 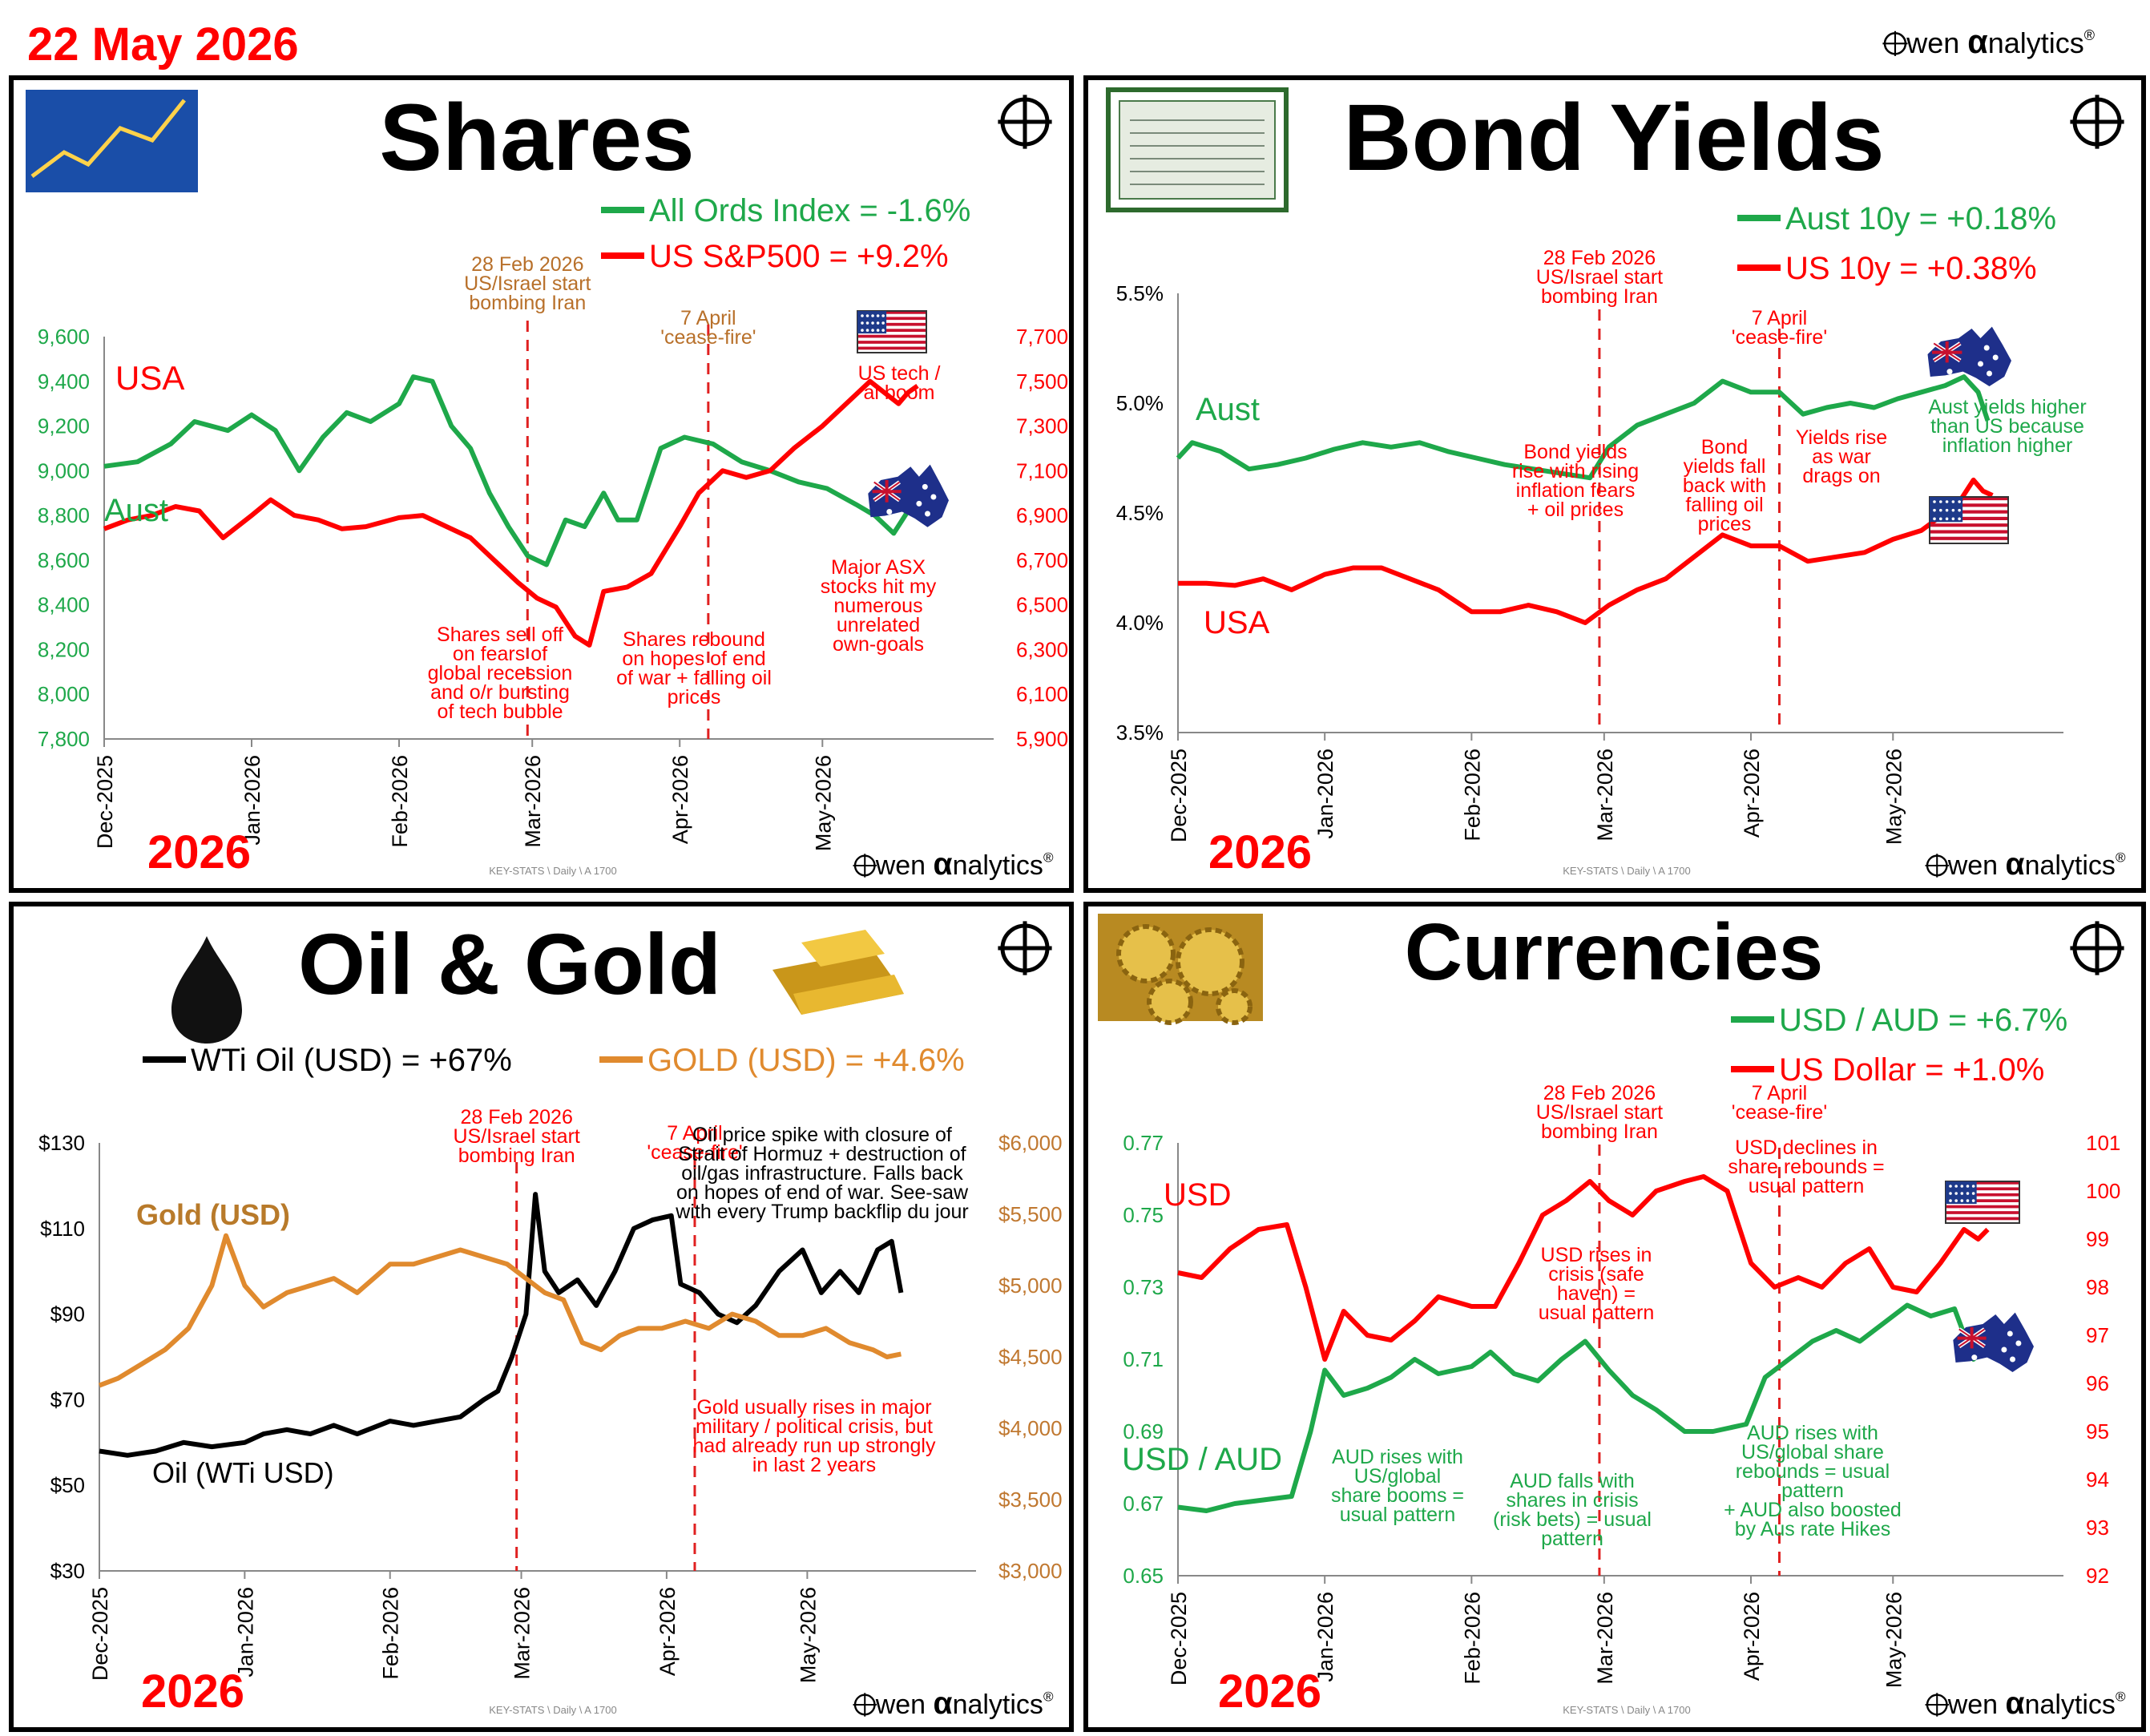 What do you see at coordinates (1813, 1510) in the screenshot?
I see `annotation-line: + AUD also boosted` at bounding box center [1813, 1510].